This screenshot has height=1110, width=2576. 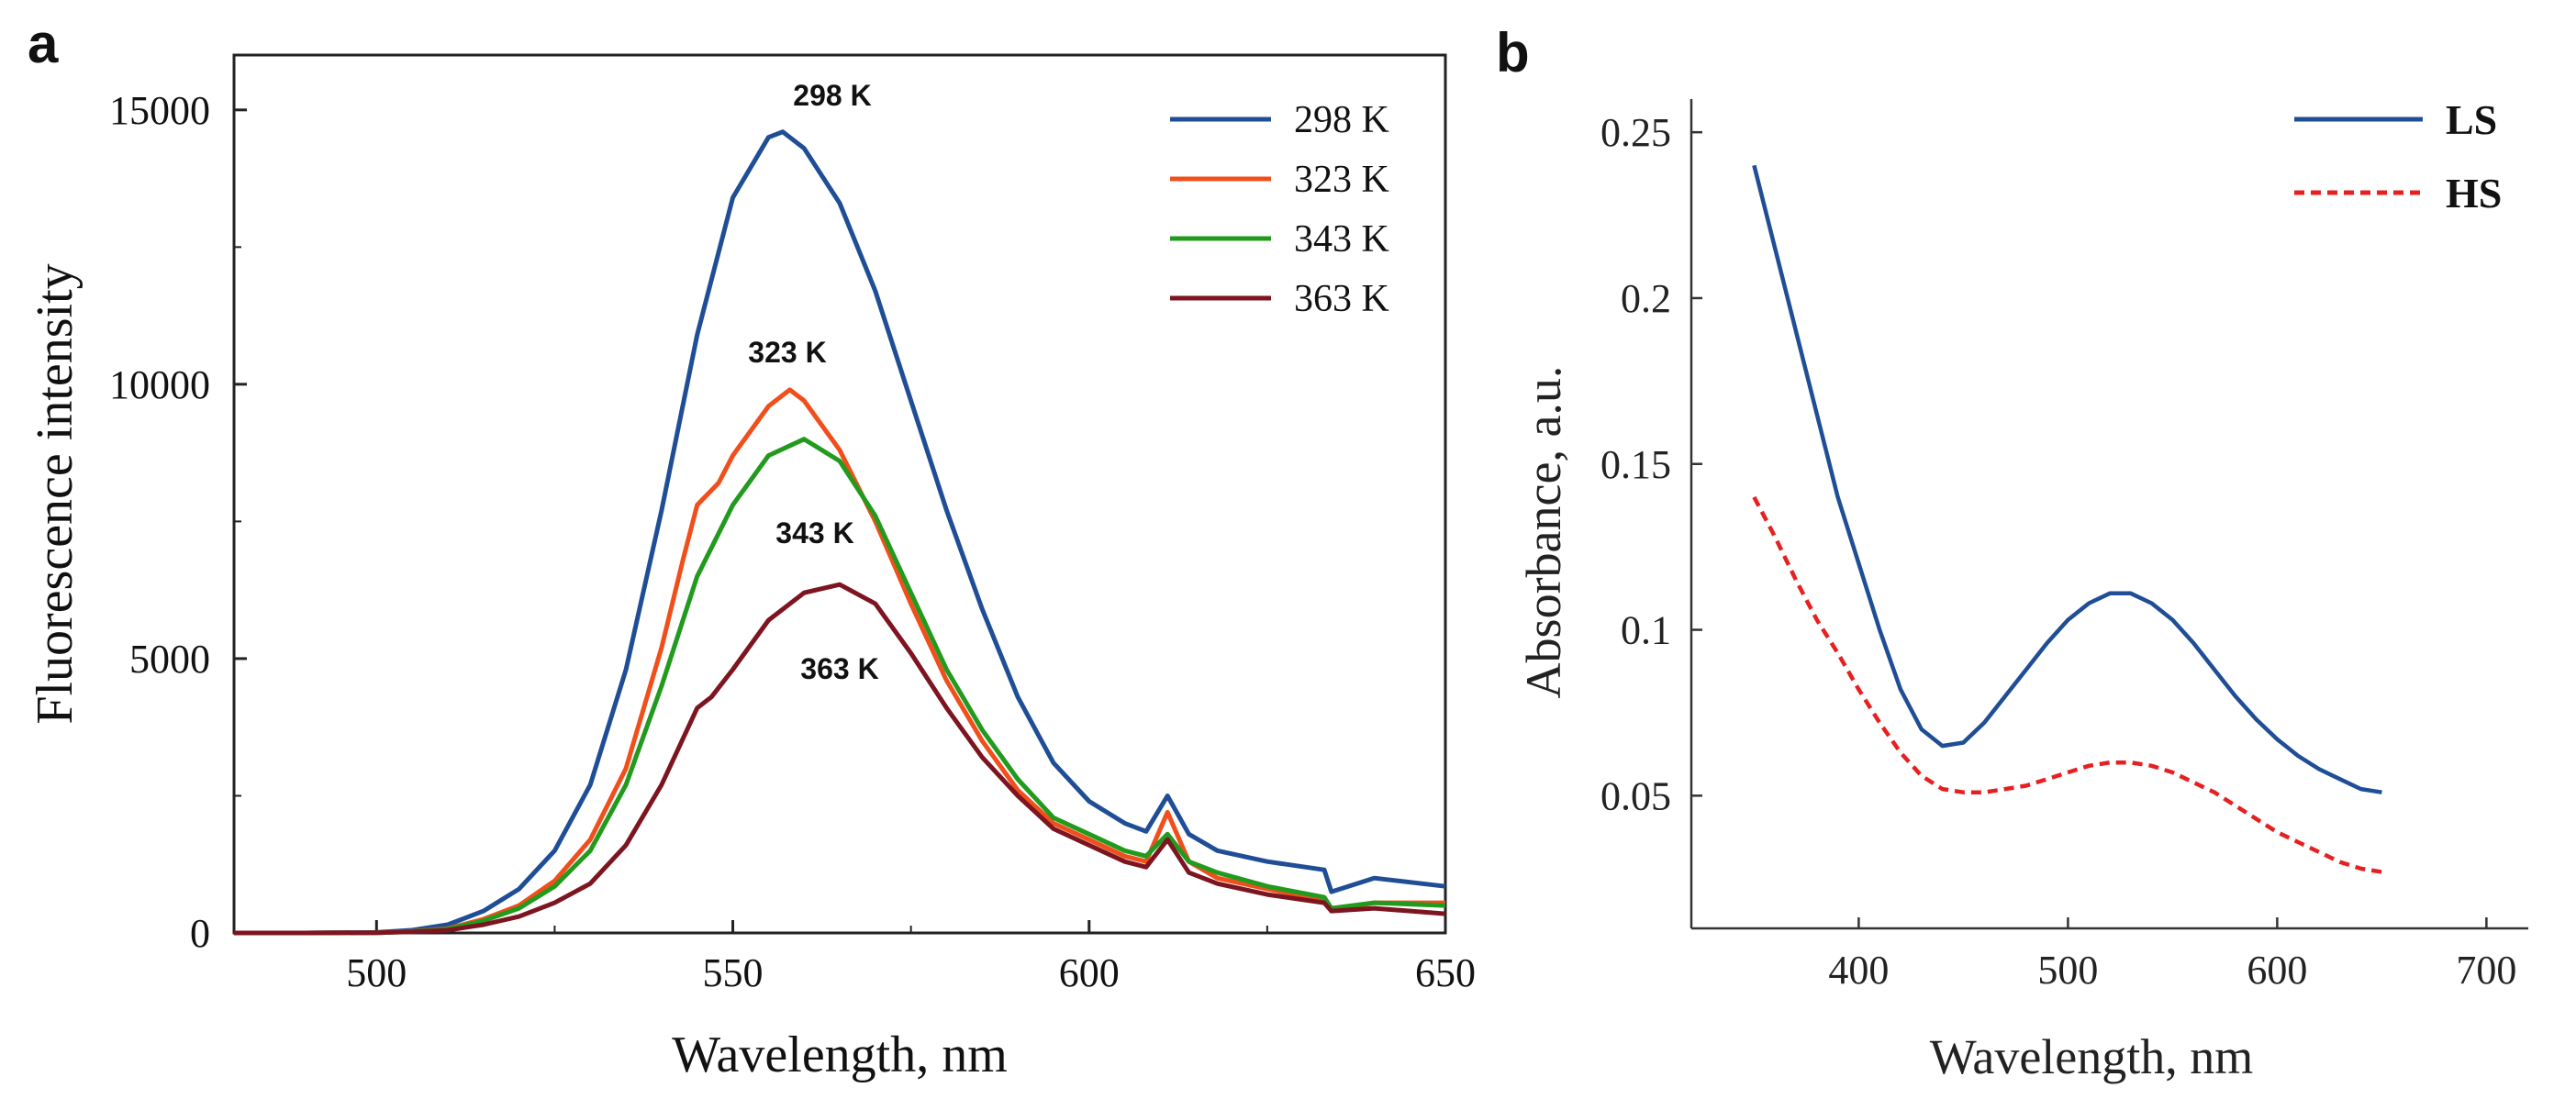 What do you see at coordinates (1635, 795) in the screenshot?
I see `y-tick-label: 0.05` at bounding box center [1635, 795].